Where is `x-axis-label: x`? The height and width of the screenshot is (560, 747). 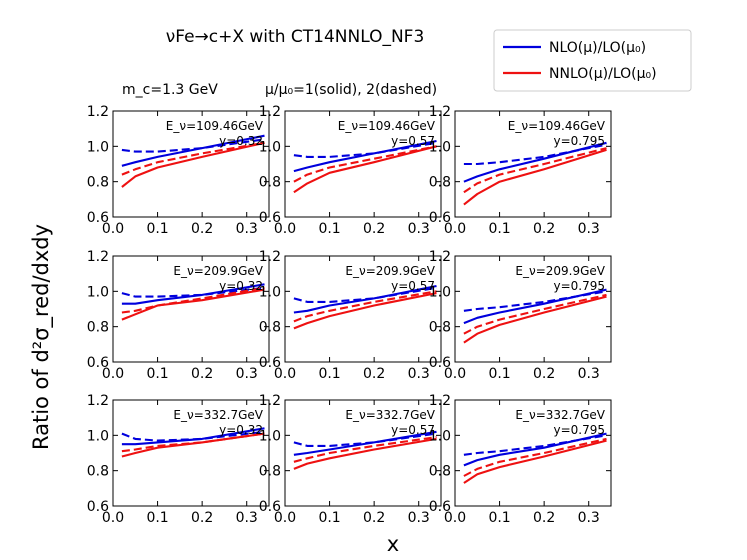
x-axis-label: x is located at coordinates (393, 544).